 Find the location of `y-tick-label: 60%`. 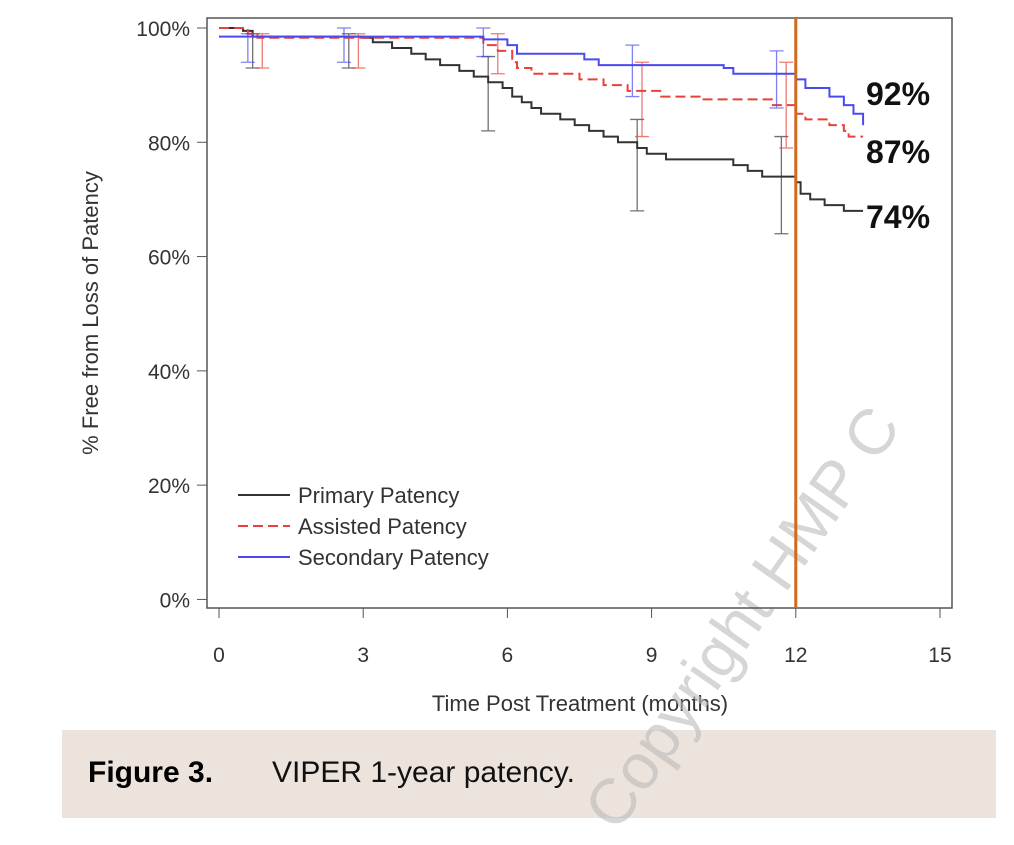

y-tick-label: 60% is located at coordinates (169, 258).